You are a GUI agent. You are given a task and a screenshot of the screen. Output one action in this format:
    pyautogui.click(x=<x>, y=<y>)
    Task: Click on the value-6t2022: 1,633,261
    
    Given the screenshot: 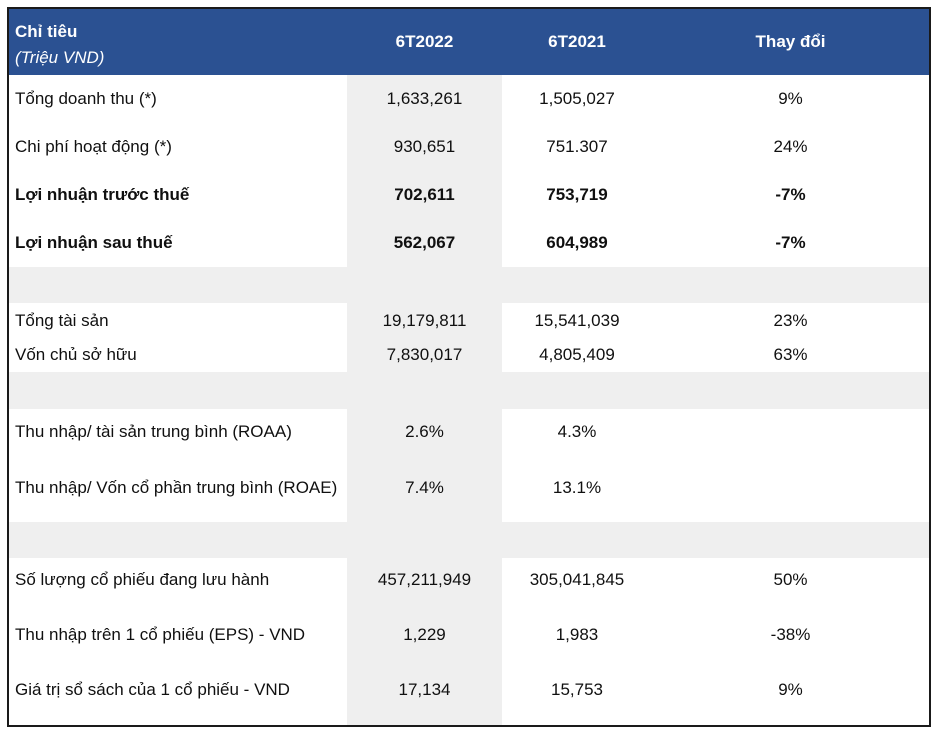 What is the action you would take?
    pyautogui.click(x=424, y=98)
    